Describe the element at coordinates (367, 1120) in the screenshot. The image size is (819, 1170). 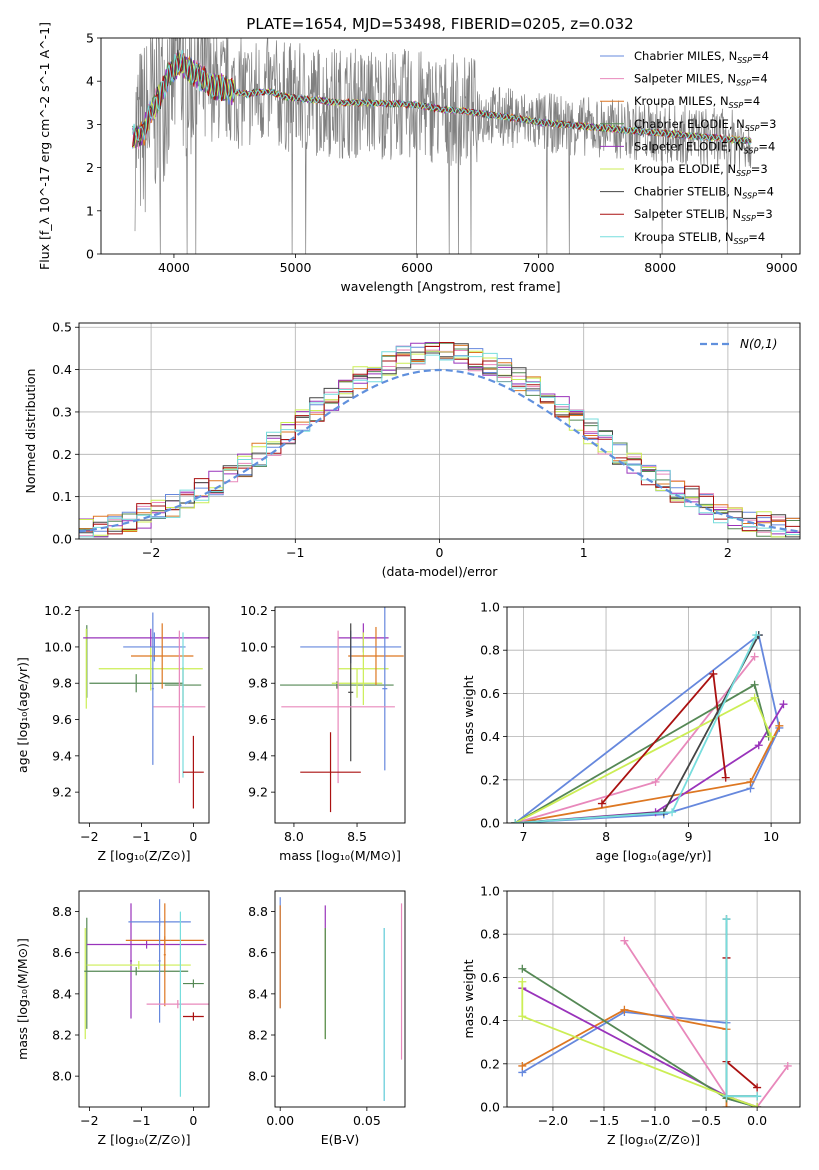
I see `x-tick-label: 0.05` at that location.